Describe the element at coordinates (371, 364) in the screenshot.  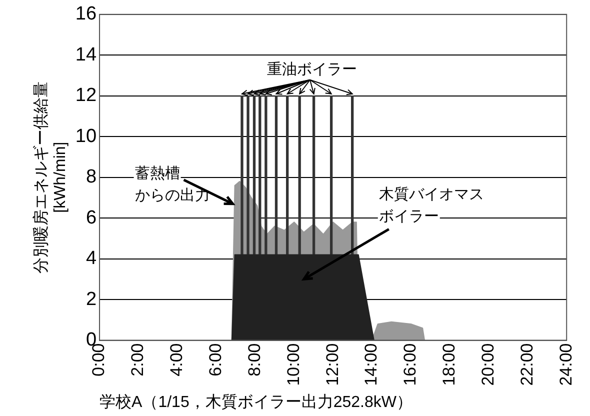
I see `x-tick-label: 14:00` at that location.